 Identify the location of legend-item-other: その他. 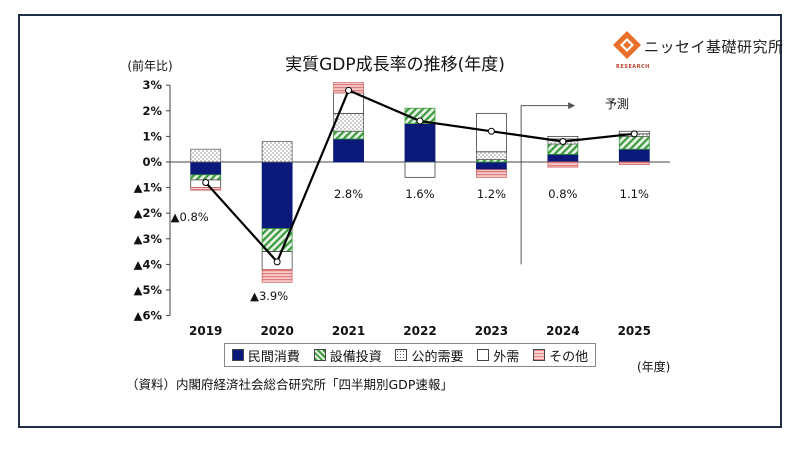
(560, 355).